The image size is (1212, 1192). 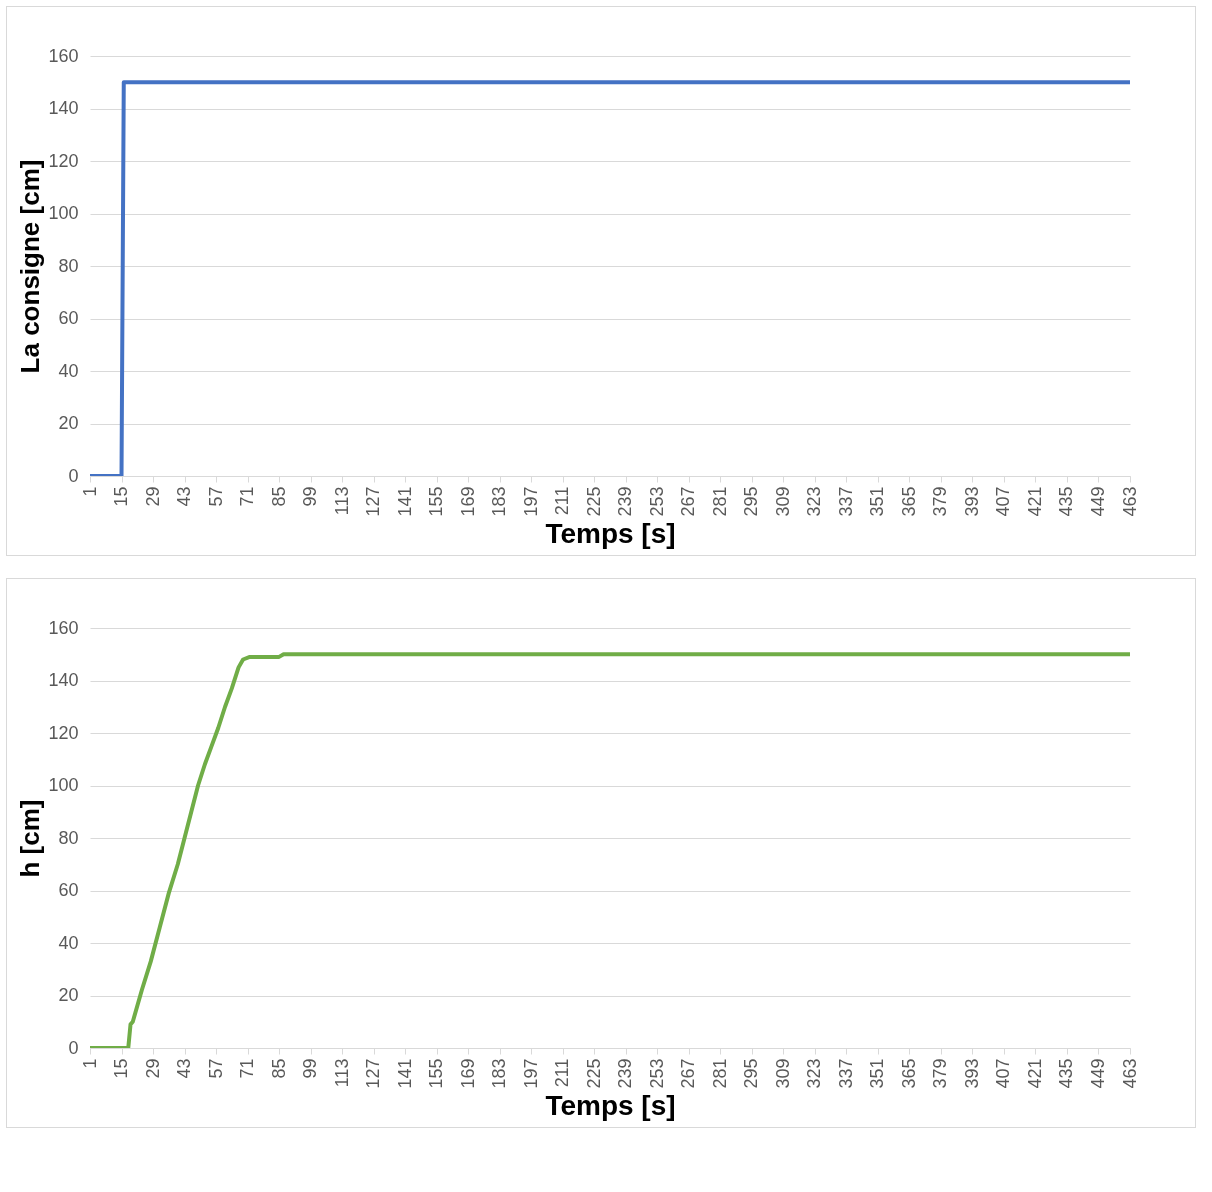 I want to click on y-axis-title: h [cm], so click(x=30, y=838).